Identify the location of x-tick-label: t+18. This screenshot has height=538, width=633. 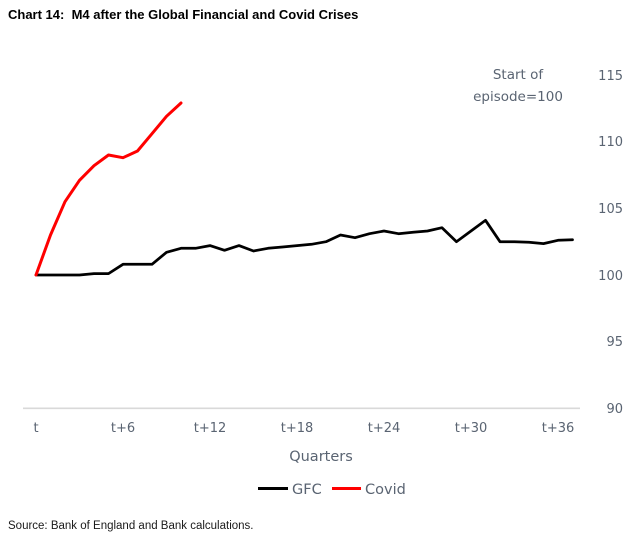
(297, 428).